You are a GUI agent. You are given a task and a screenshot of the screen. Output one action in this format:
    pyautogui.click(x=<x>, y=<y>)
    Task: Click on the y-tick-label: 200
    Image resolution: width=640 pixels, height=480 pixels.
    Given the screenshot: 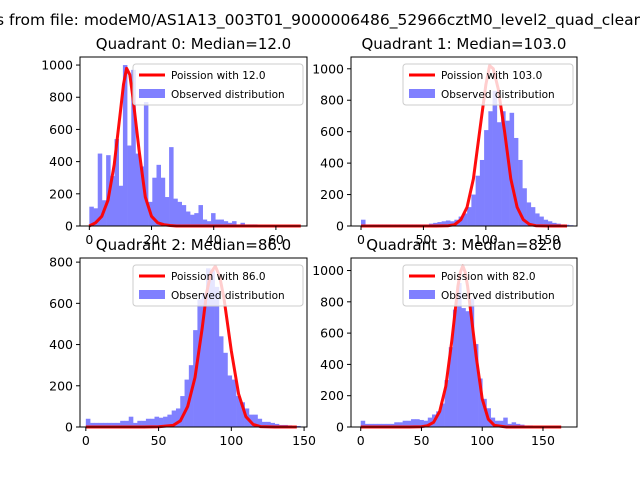 What is the action you would take?
    pyautogui.click(x=332, y=395)
    